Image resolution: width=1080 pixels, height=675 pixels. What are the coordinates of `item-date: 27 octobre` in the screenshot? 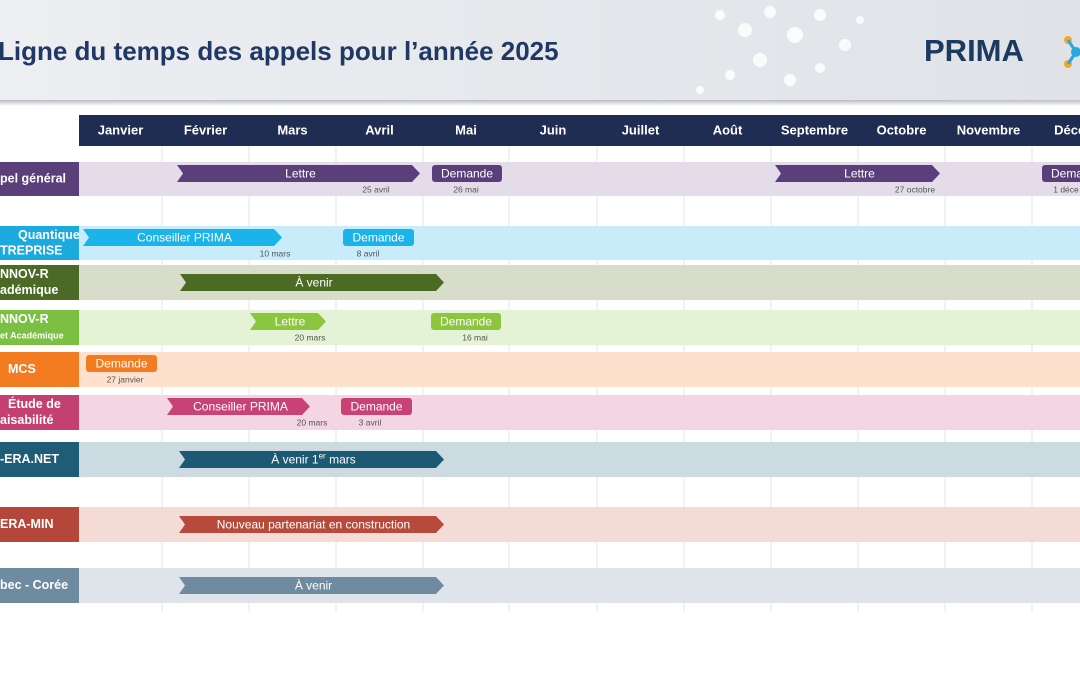 It's located at (915, 189).